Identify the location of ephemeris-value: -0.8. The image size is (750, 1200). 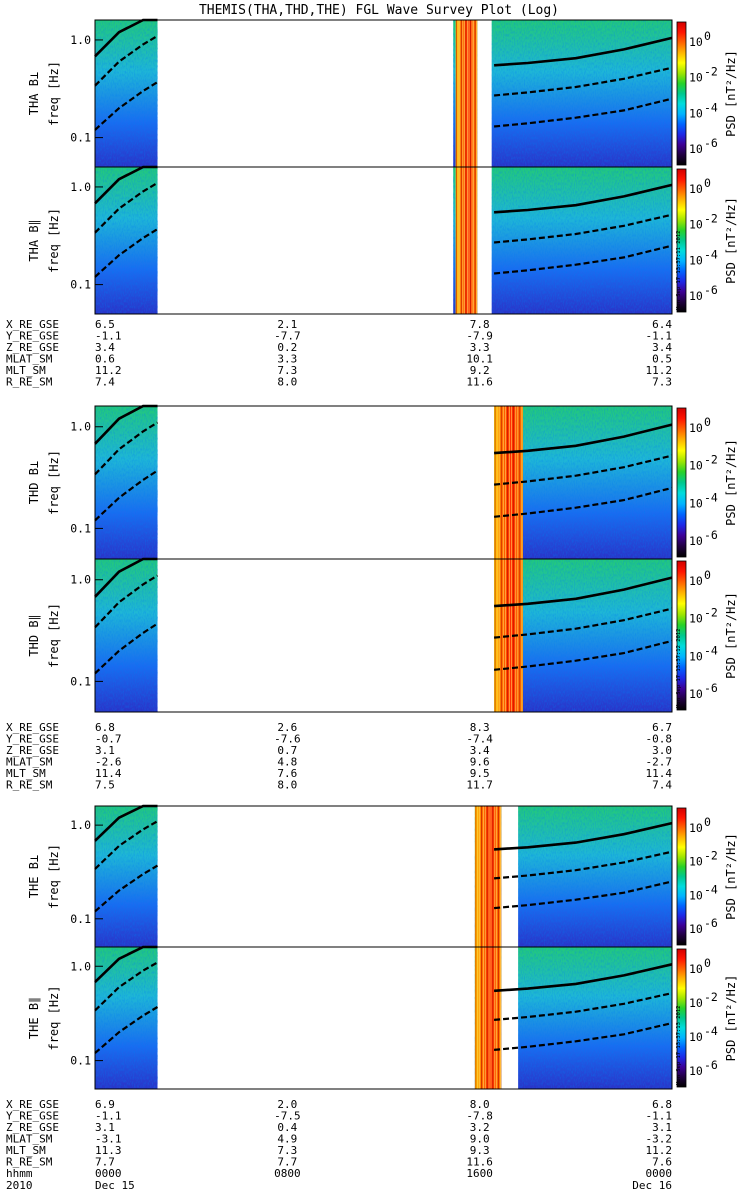
(659, 739).